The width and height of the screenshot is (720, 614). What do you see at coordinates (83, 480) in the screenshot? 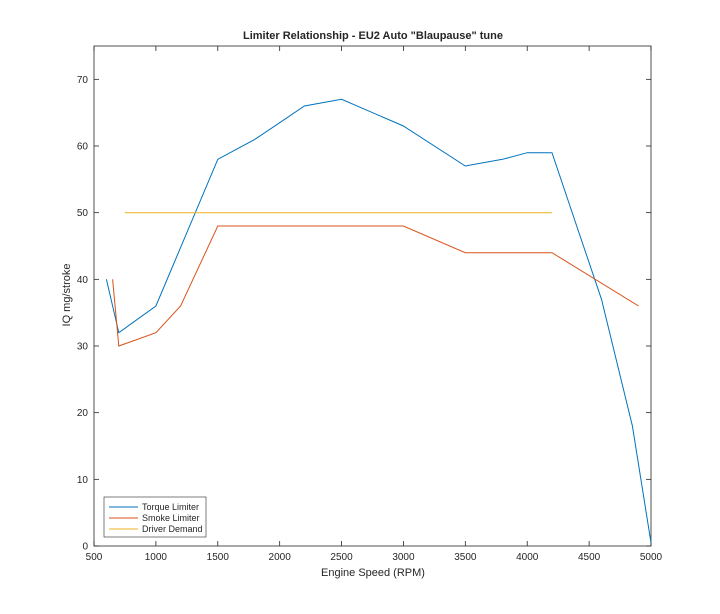
I see `y-tick-label: 10` at bounding box center [83, 480].